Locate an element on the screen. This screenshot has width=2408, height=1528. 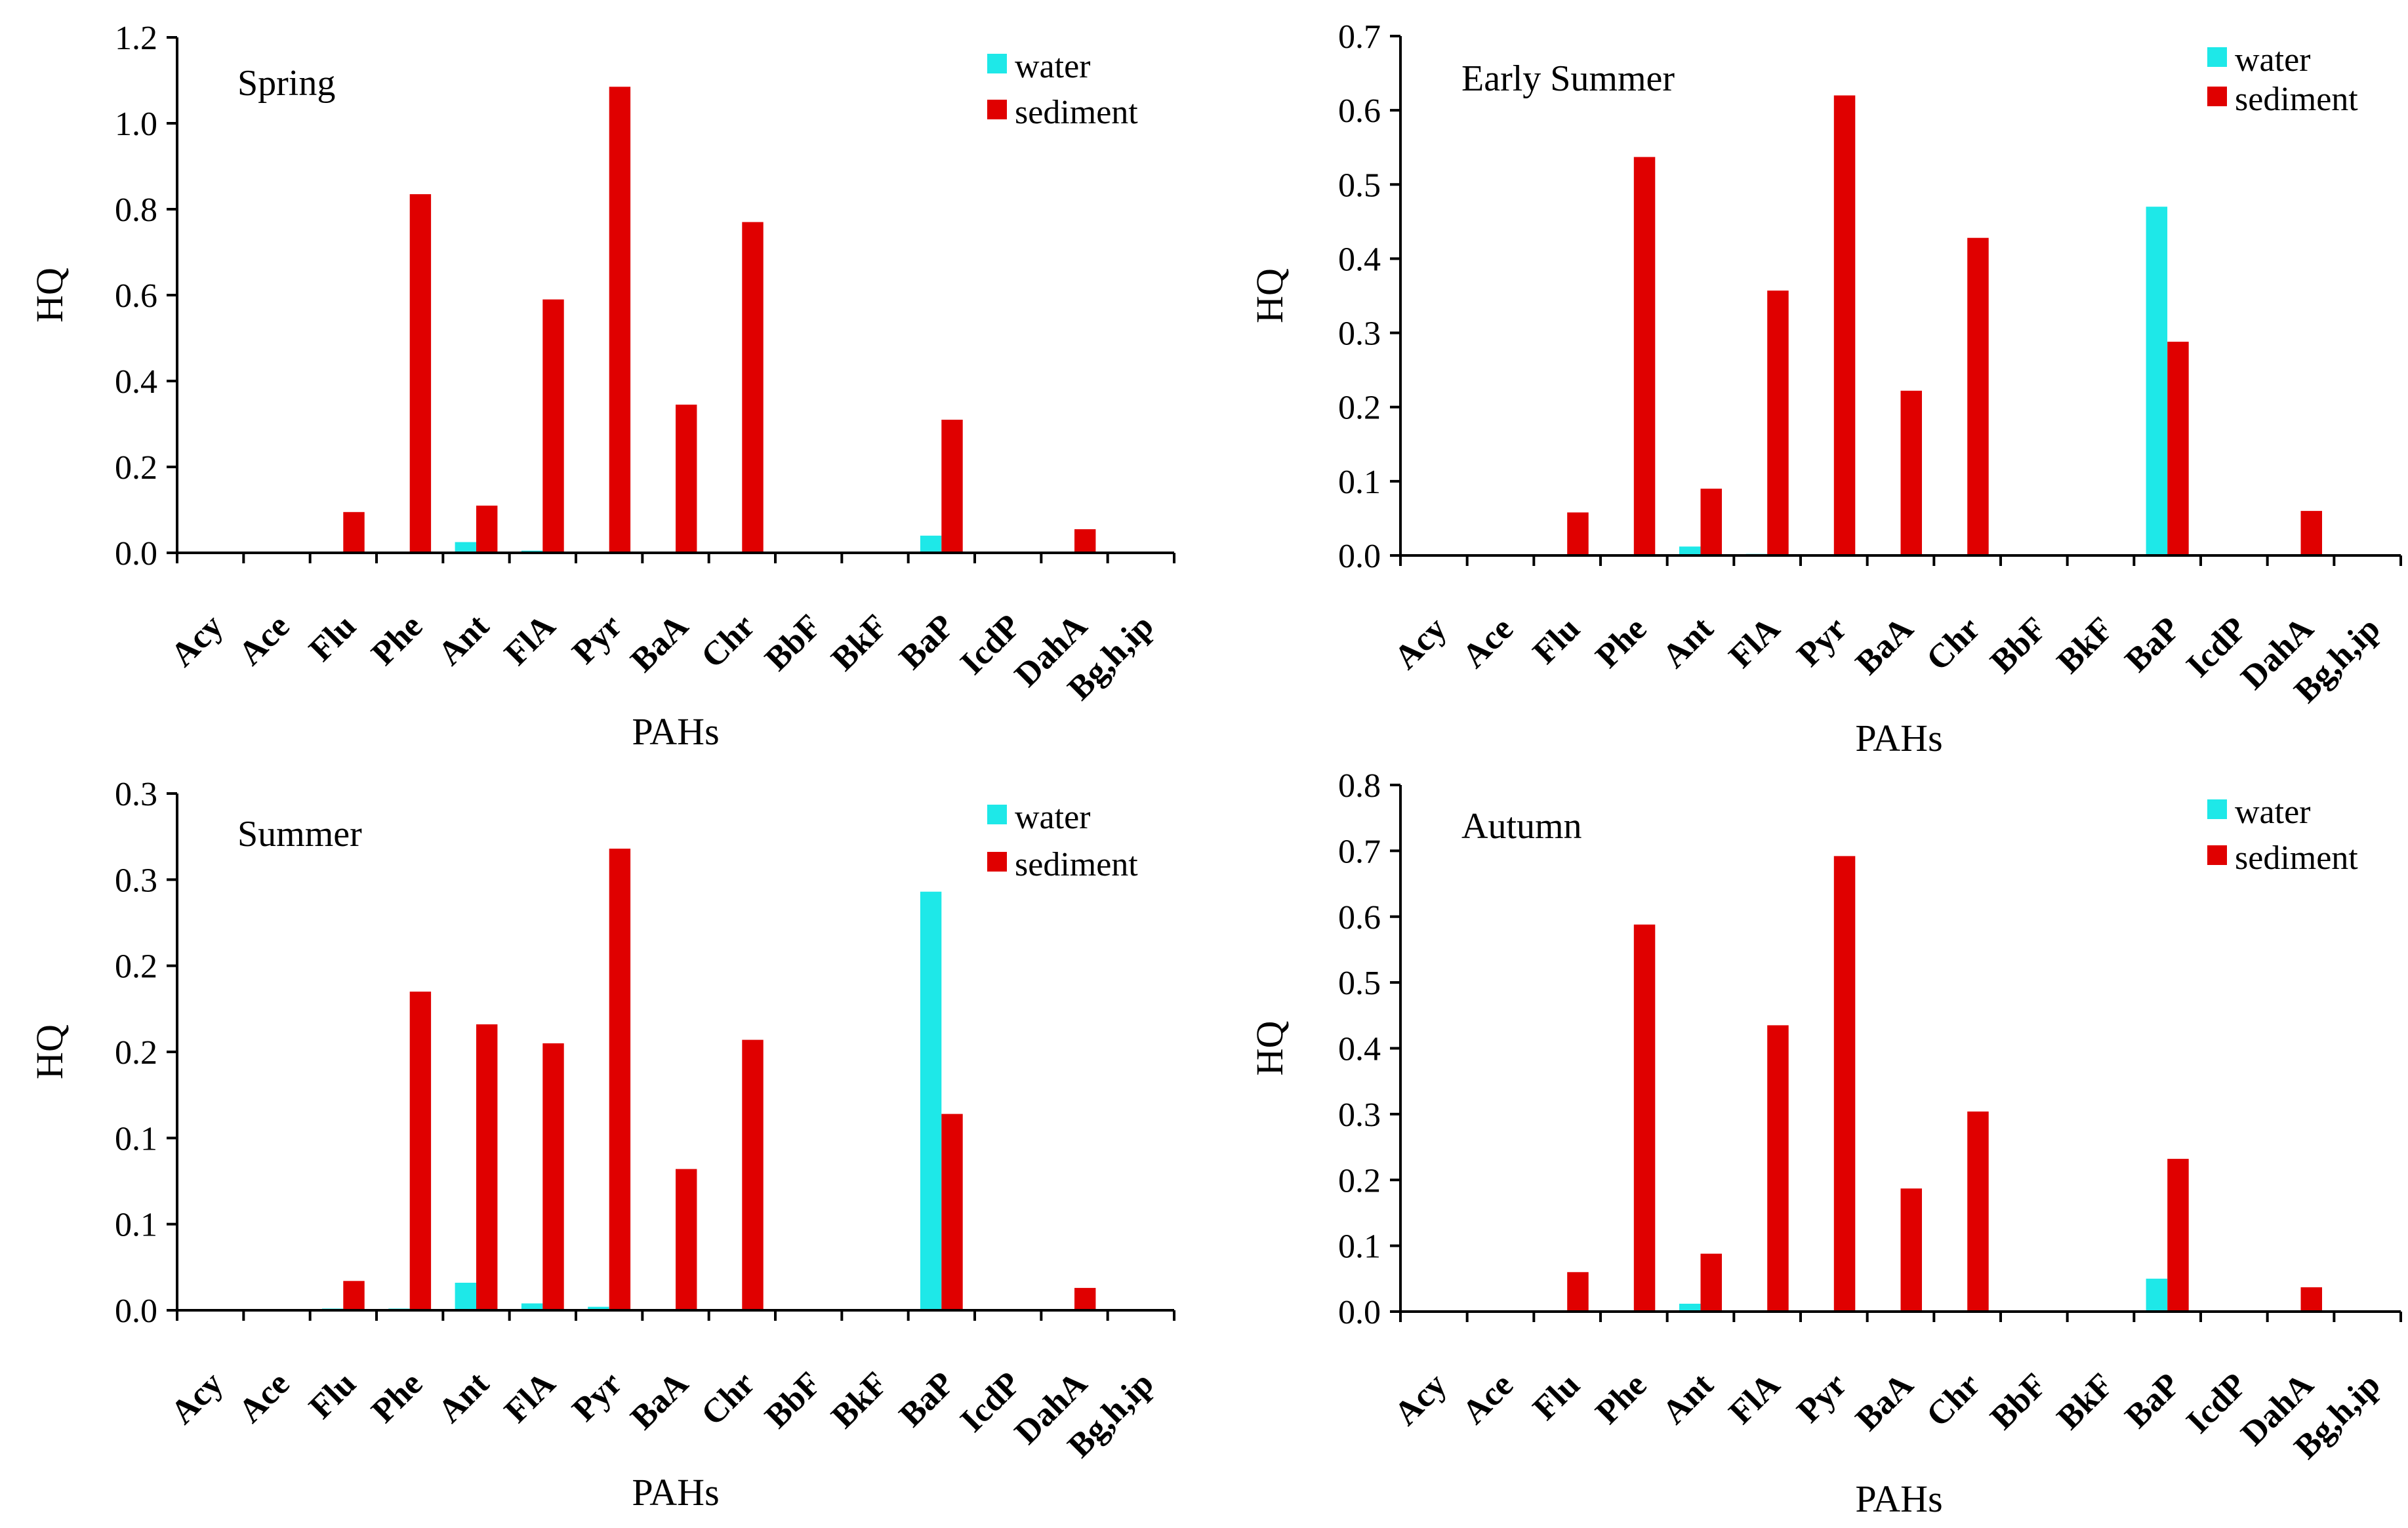
x-category-label: Ace is located at coordinates (264, 1397).